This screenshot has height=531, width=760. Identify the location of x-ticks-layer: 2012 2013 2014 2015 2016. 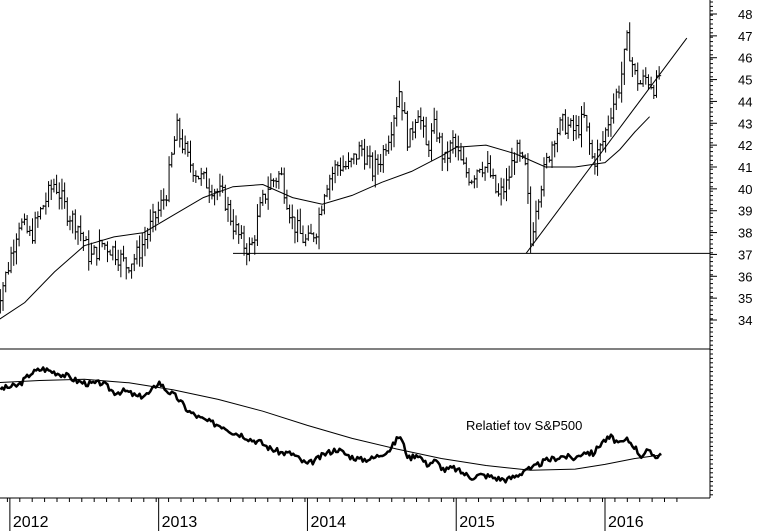
(342, 514).